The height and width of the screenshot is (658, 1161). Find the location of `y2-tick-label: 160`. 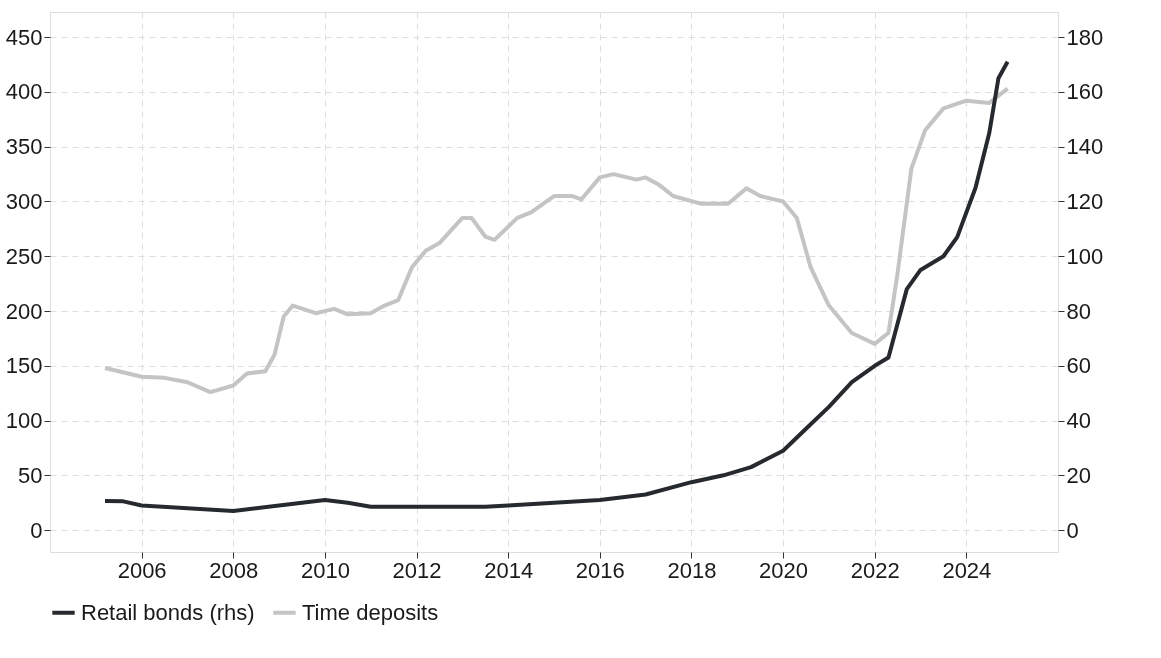

y2-tick-label: 160 is located at coordinates (1085, 92).